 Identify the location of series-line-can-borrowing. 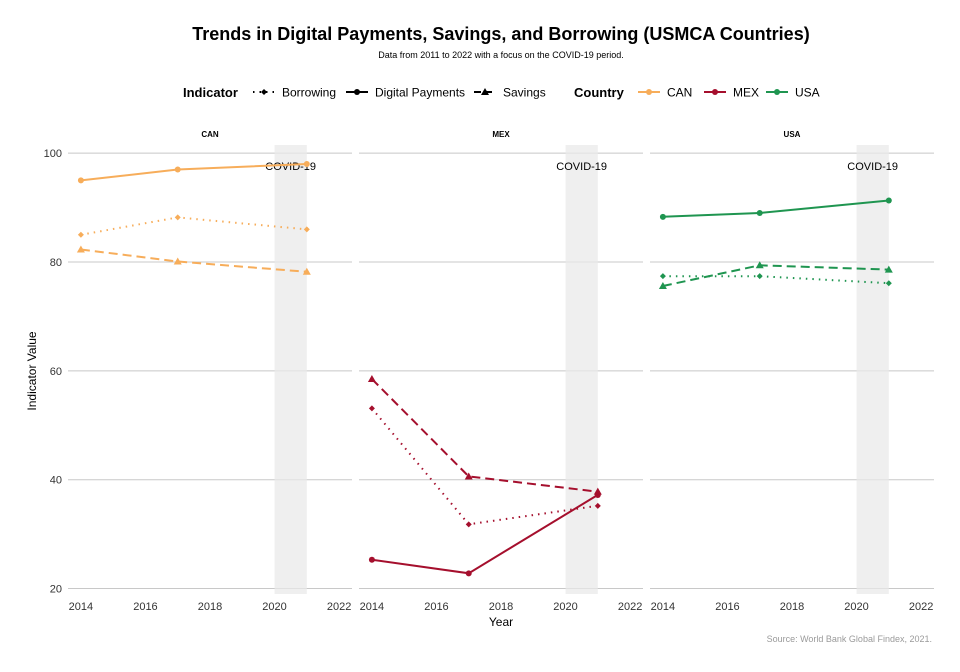
(193, 226).